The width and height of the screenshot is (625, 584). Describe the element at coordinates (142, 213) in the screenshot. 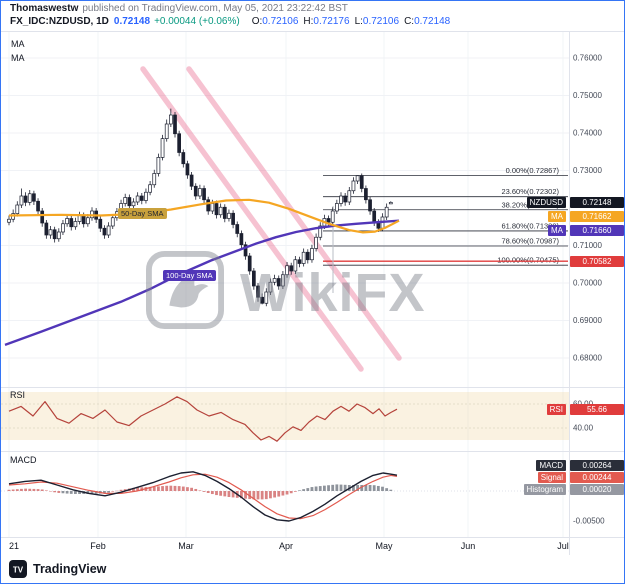

I see `sma50-label: 50-Day SMA` at that location.